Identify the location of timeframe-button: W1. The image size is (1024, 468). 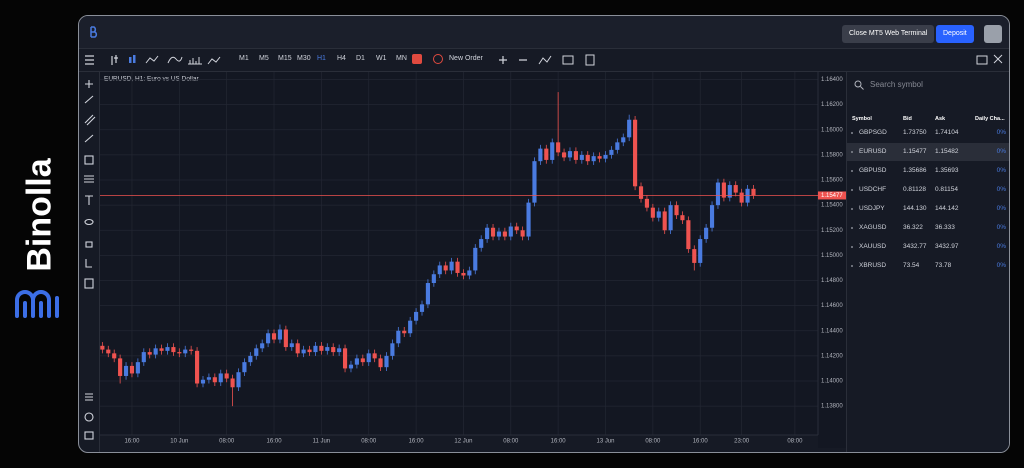
(381, 58).